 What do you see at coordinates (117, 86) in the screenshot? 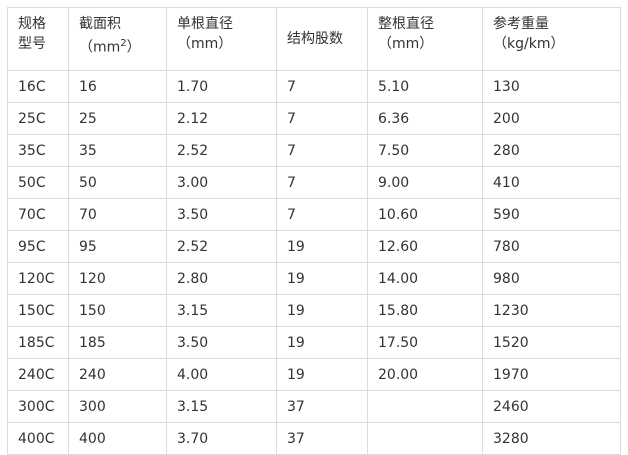
I see `table-cell: 16` at bounding box center [117, 86].